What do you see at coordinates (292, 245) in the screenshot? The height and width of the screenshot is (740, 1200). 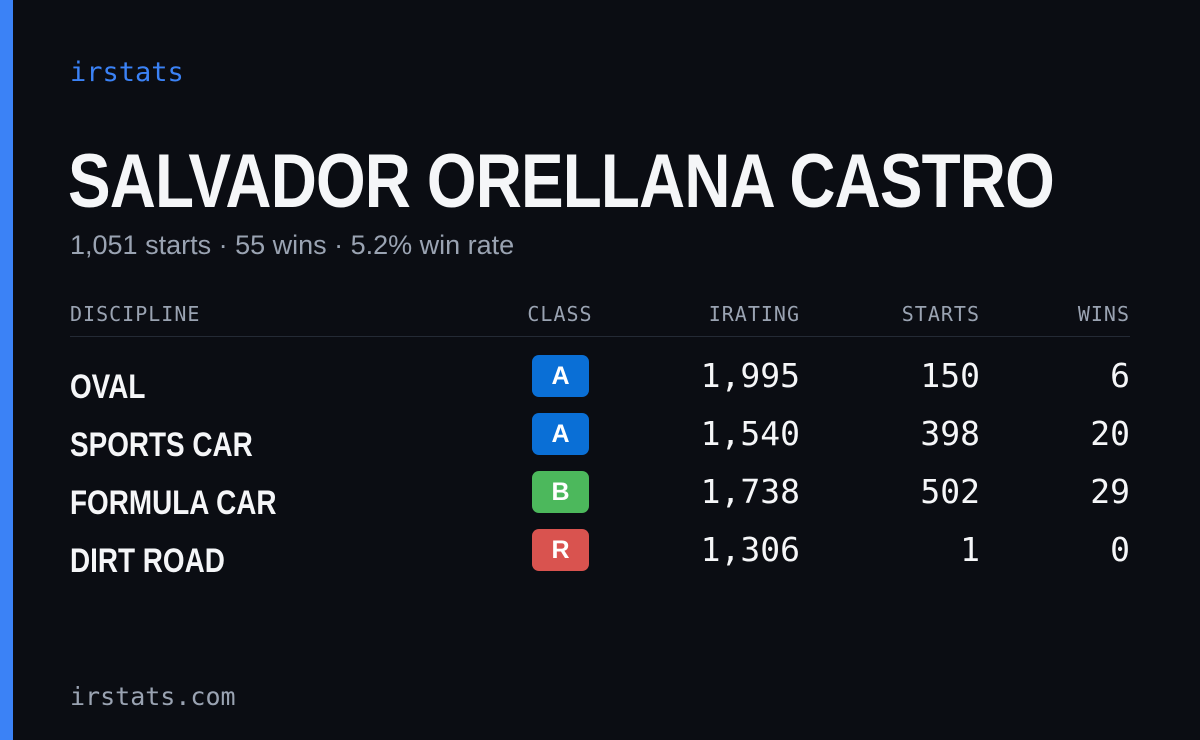 I see `player-summary: 1,051 starts · 55 wins · 5.2% win rate` at bounding box center [292, 245].